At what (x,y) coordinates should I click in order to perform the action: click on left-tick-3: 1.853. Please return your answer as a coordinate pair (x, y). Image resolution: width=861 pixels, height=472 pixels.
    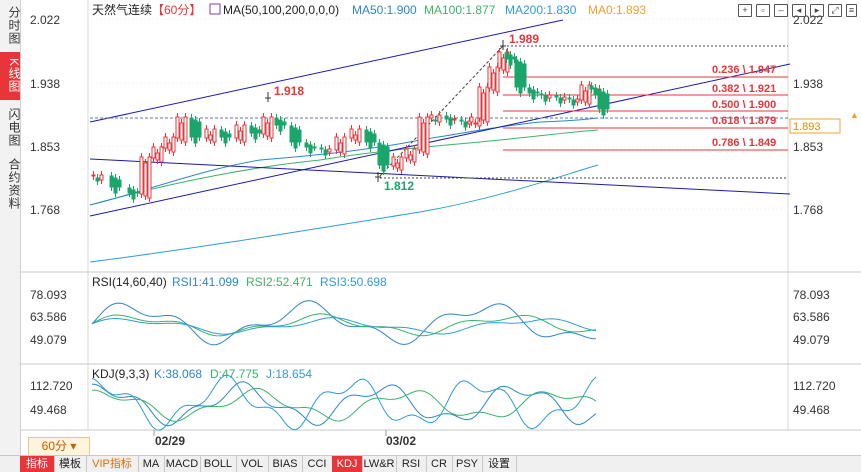
    Looking at the image, I should click on (45, 147).